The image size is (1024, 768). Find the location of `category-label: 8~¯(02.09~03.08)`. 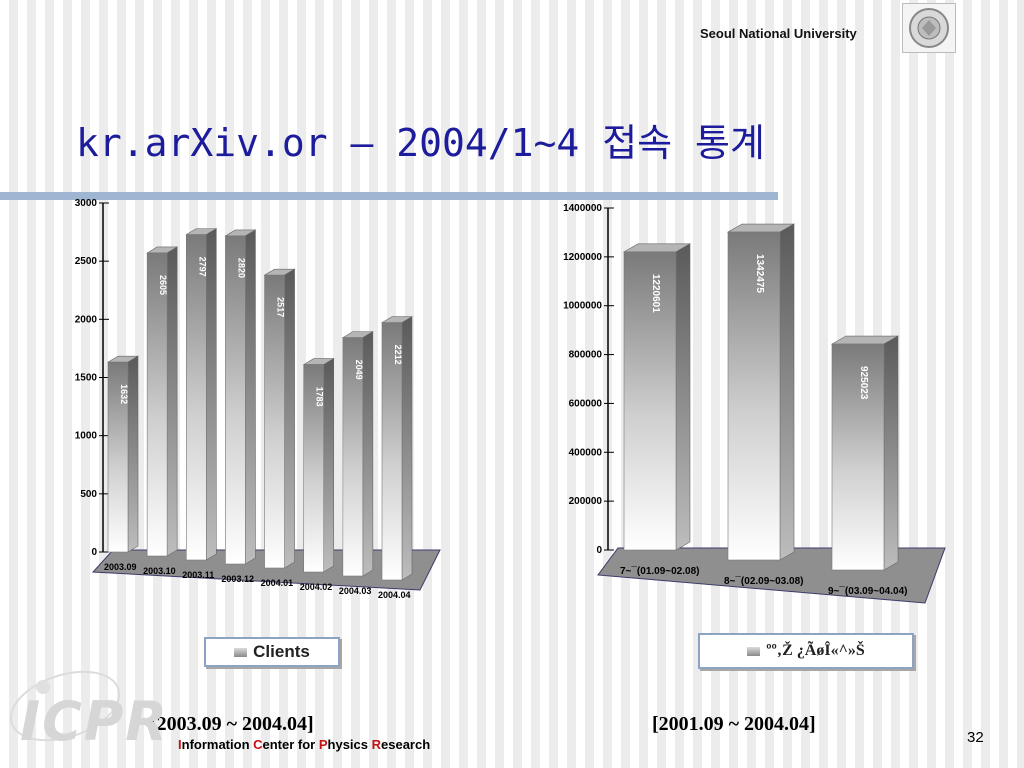

category-label: 8~¯(02.09~03.08) is located at coordinates (763, 581).